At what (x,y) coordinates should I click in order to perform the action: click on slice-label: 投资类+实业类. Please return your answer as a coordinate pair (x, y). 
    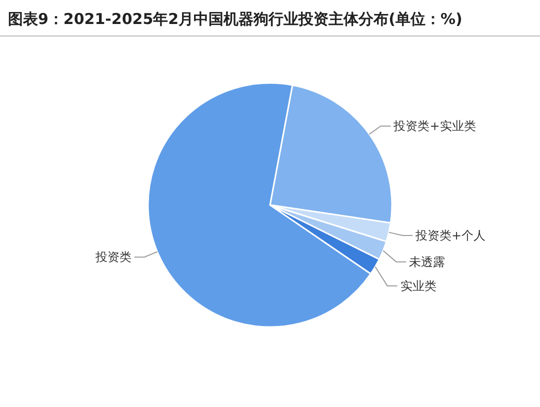
    Looking at the image, I should click on (434, 126).